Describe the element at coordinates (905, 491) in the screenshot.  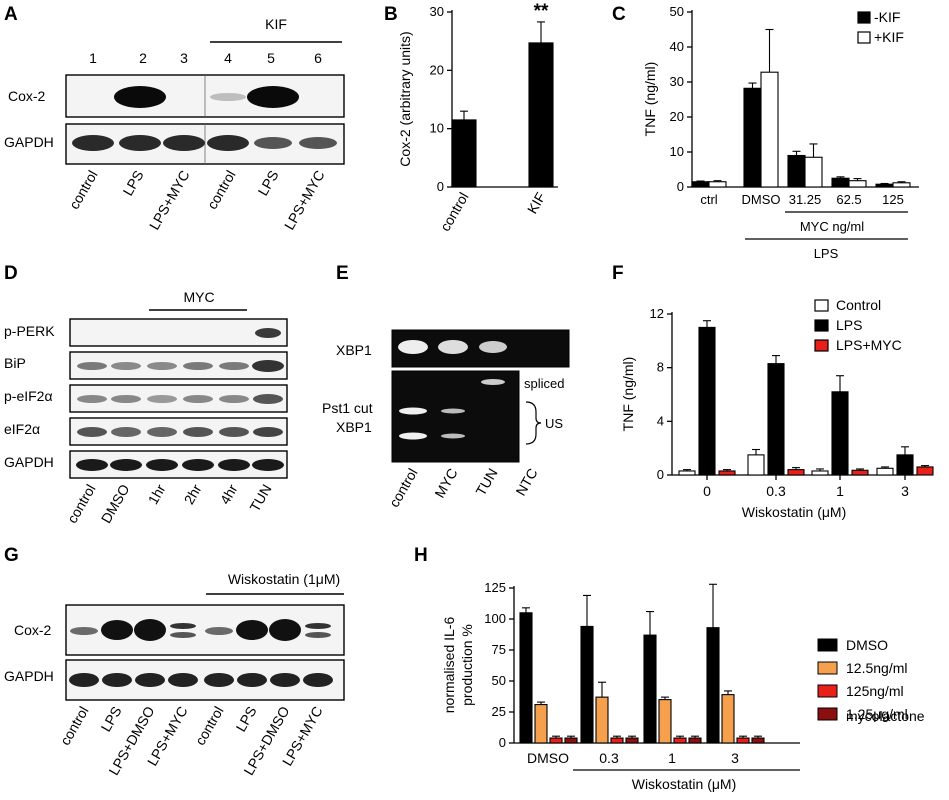
I see `x-tick-label: 3` at that location.